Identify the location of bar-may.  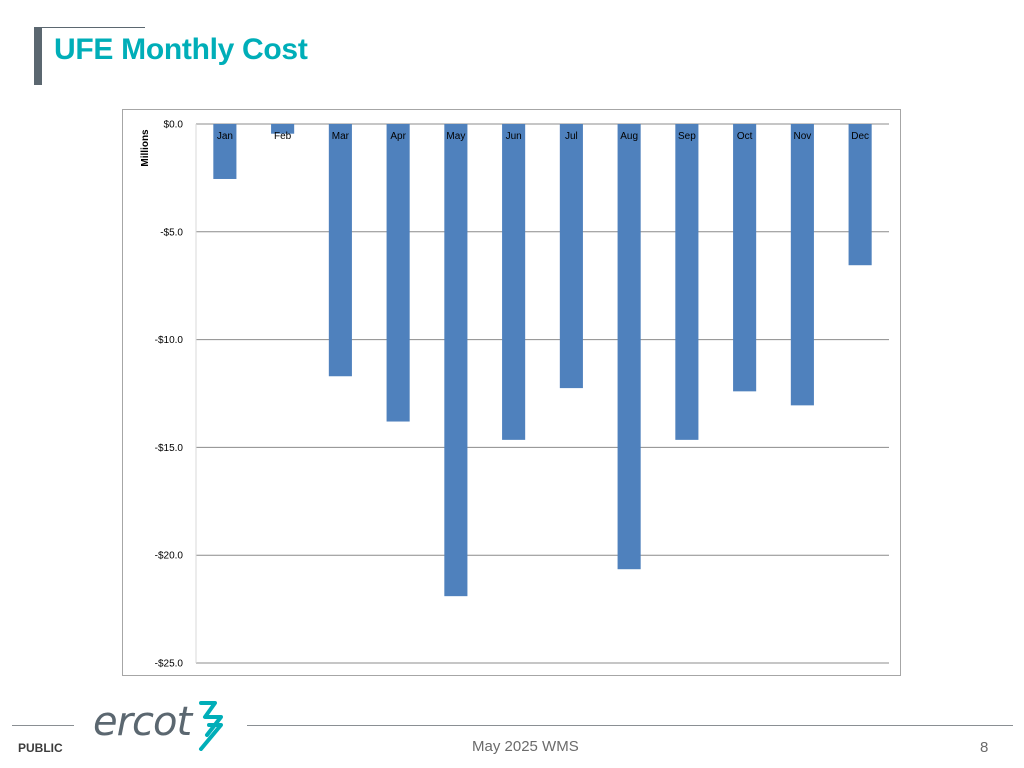
(456, 360).